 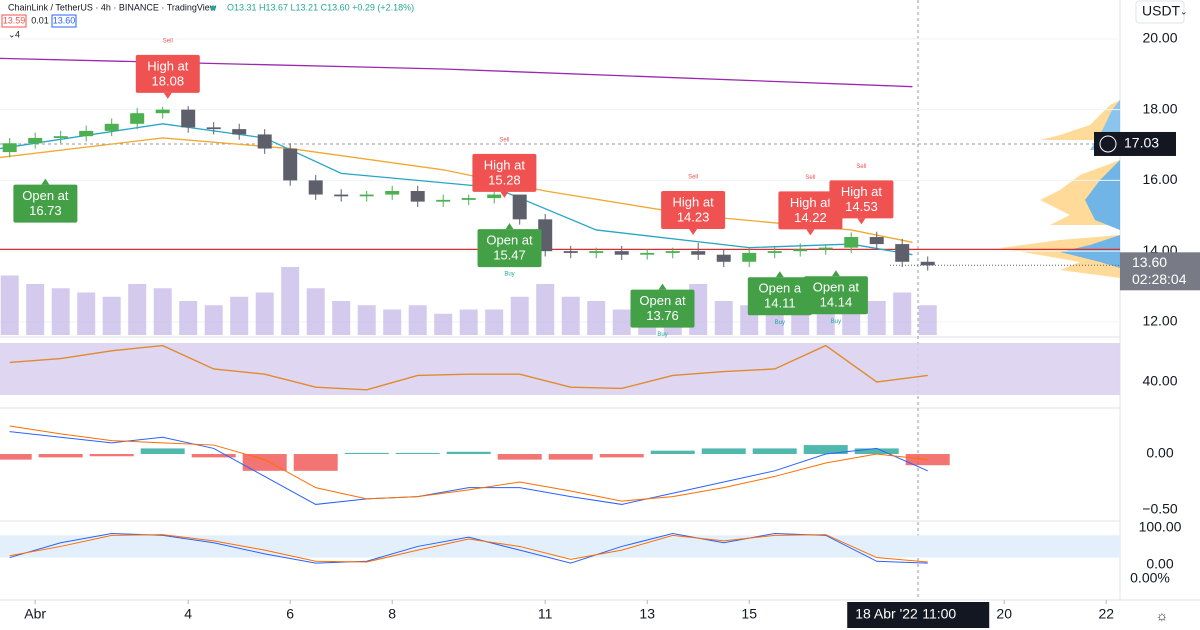 I want to click on open-label-value: 16.73, so click(x=45, y=210).